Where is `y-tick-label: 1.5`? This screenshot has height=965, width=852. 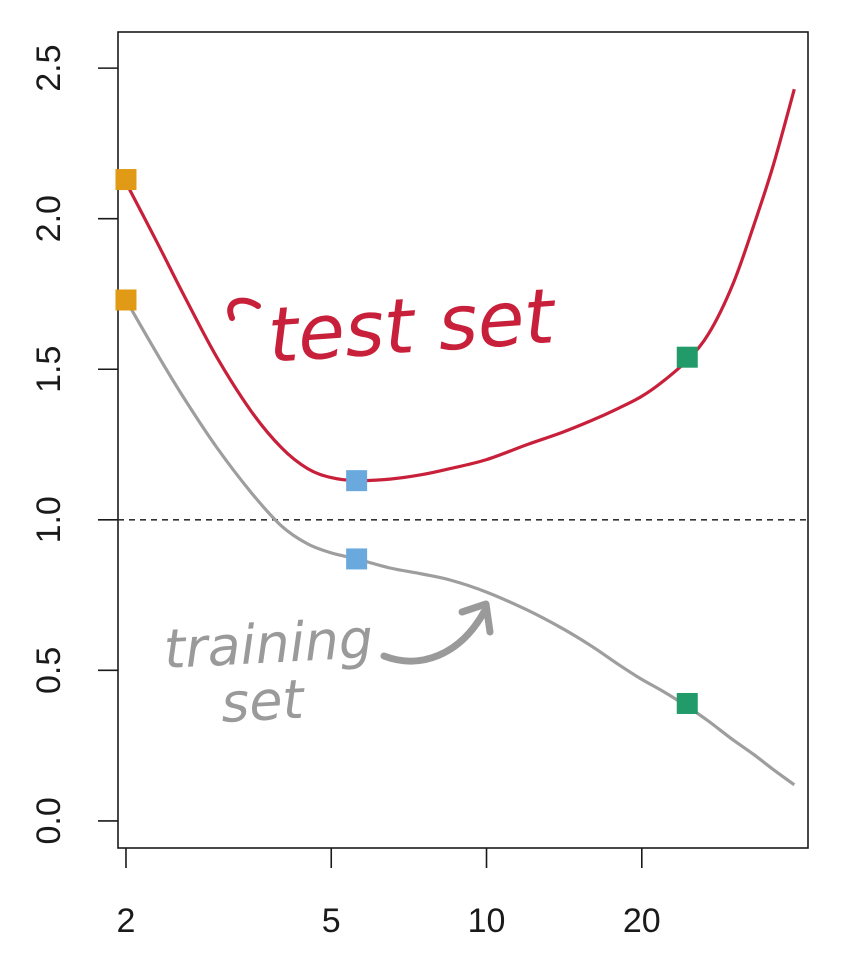
y-tick-label: 1.5 is located at coordinates (49, 369).